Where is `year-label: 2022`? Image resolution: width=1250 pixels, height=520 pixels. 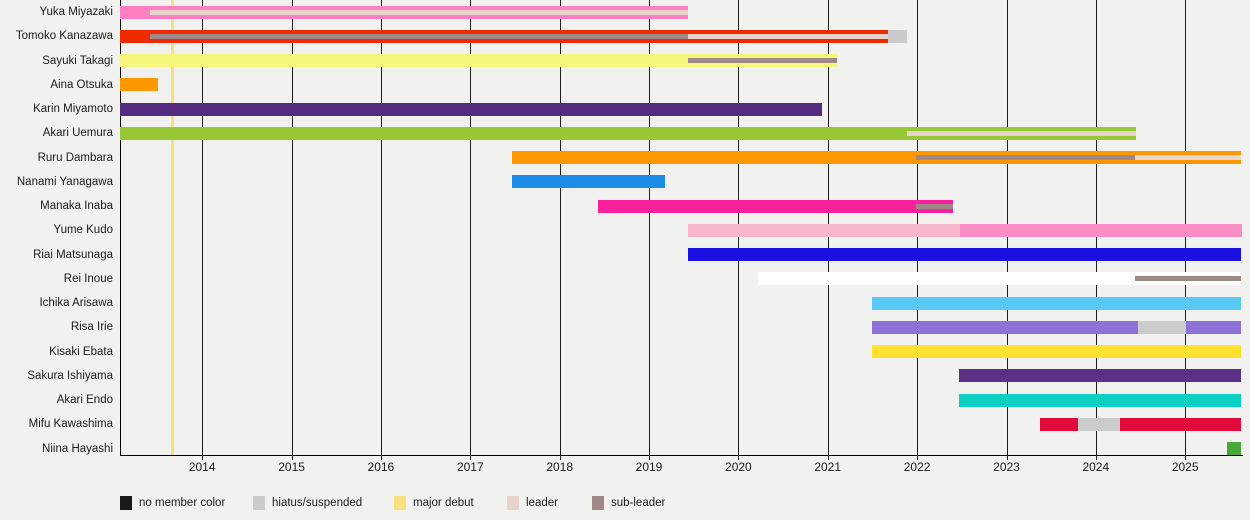 year-label: 2022 is located at coordinates (917, 467).